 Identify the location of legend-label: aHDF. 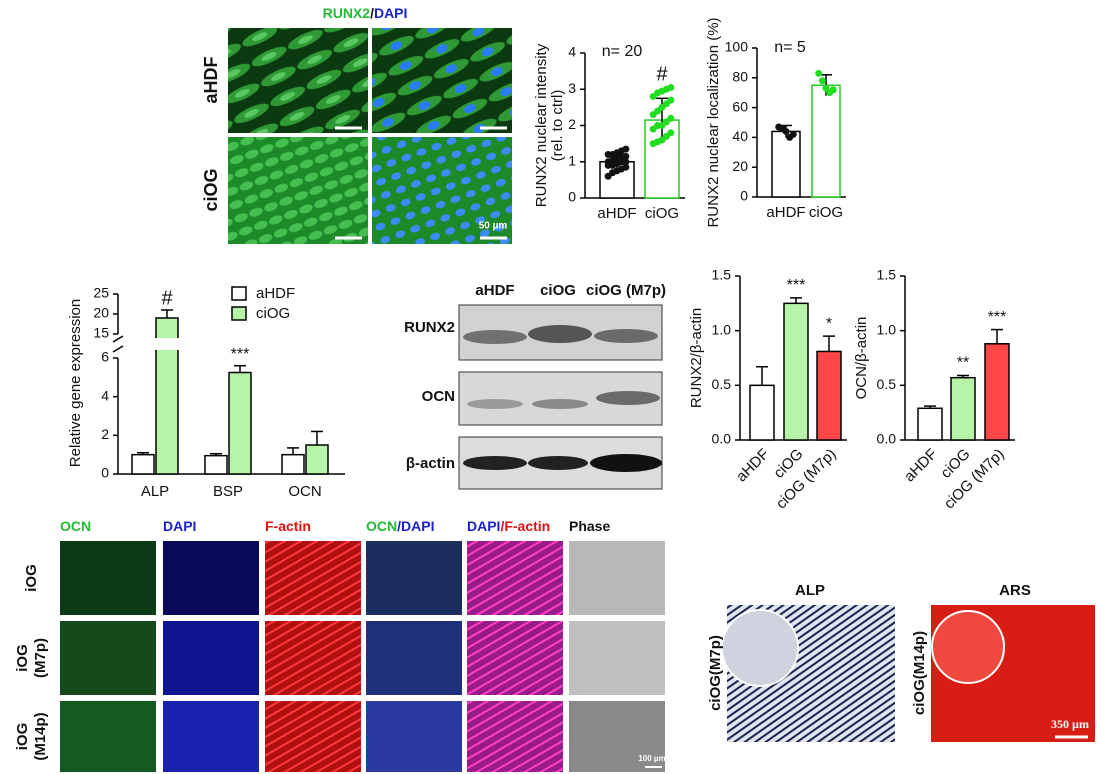
(275, 293).